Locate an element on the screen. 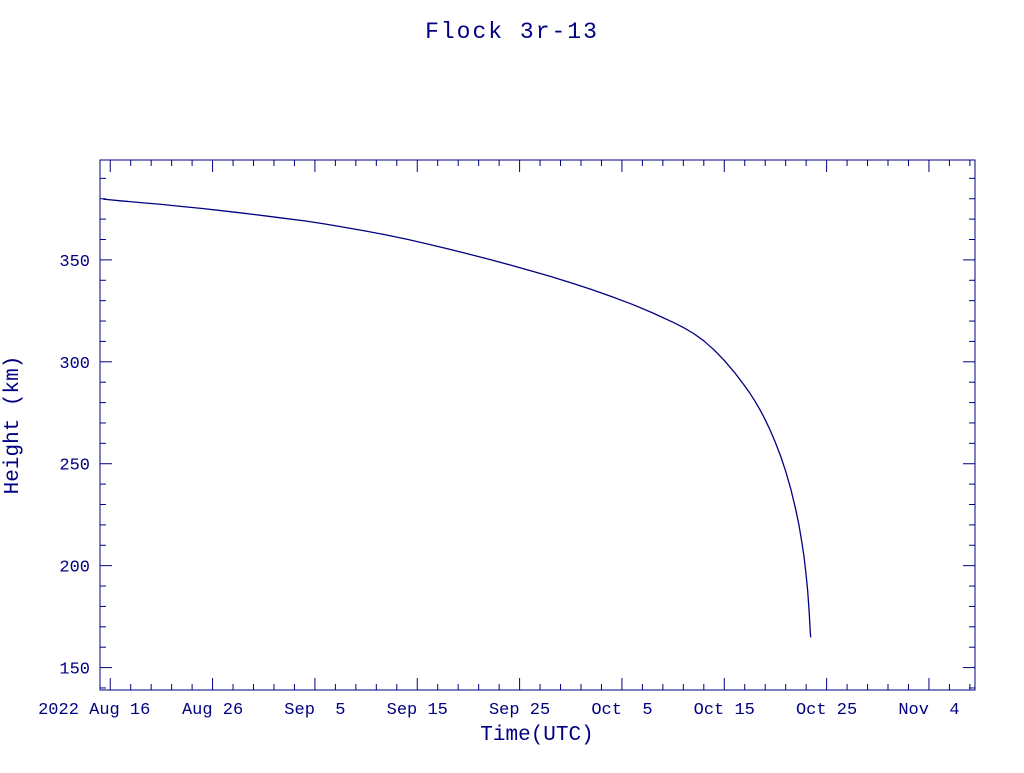 This screenshot has width=1024, height=773. x-tick-label: Sep 15 is located at coordinates (417, 710).